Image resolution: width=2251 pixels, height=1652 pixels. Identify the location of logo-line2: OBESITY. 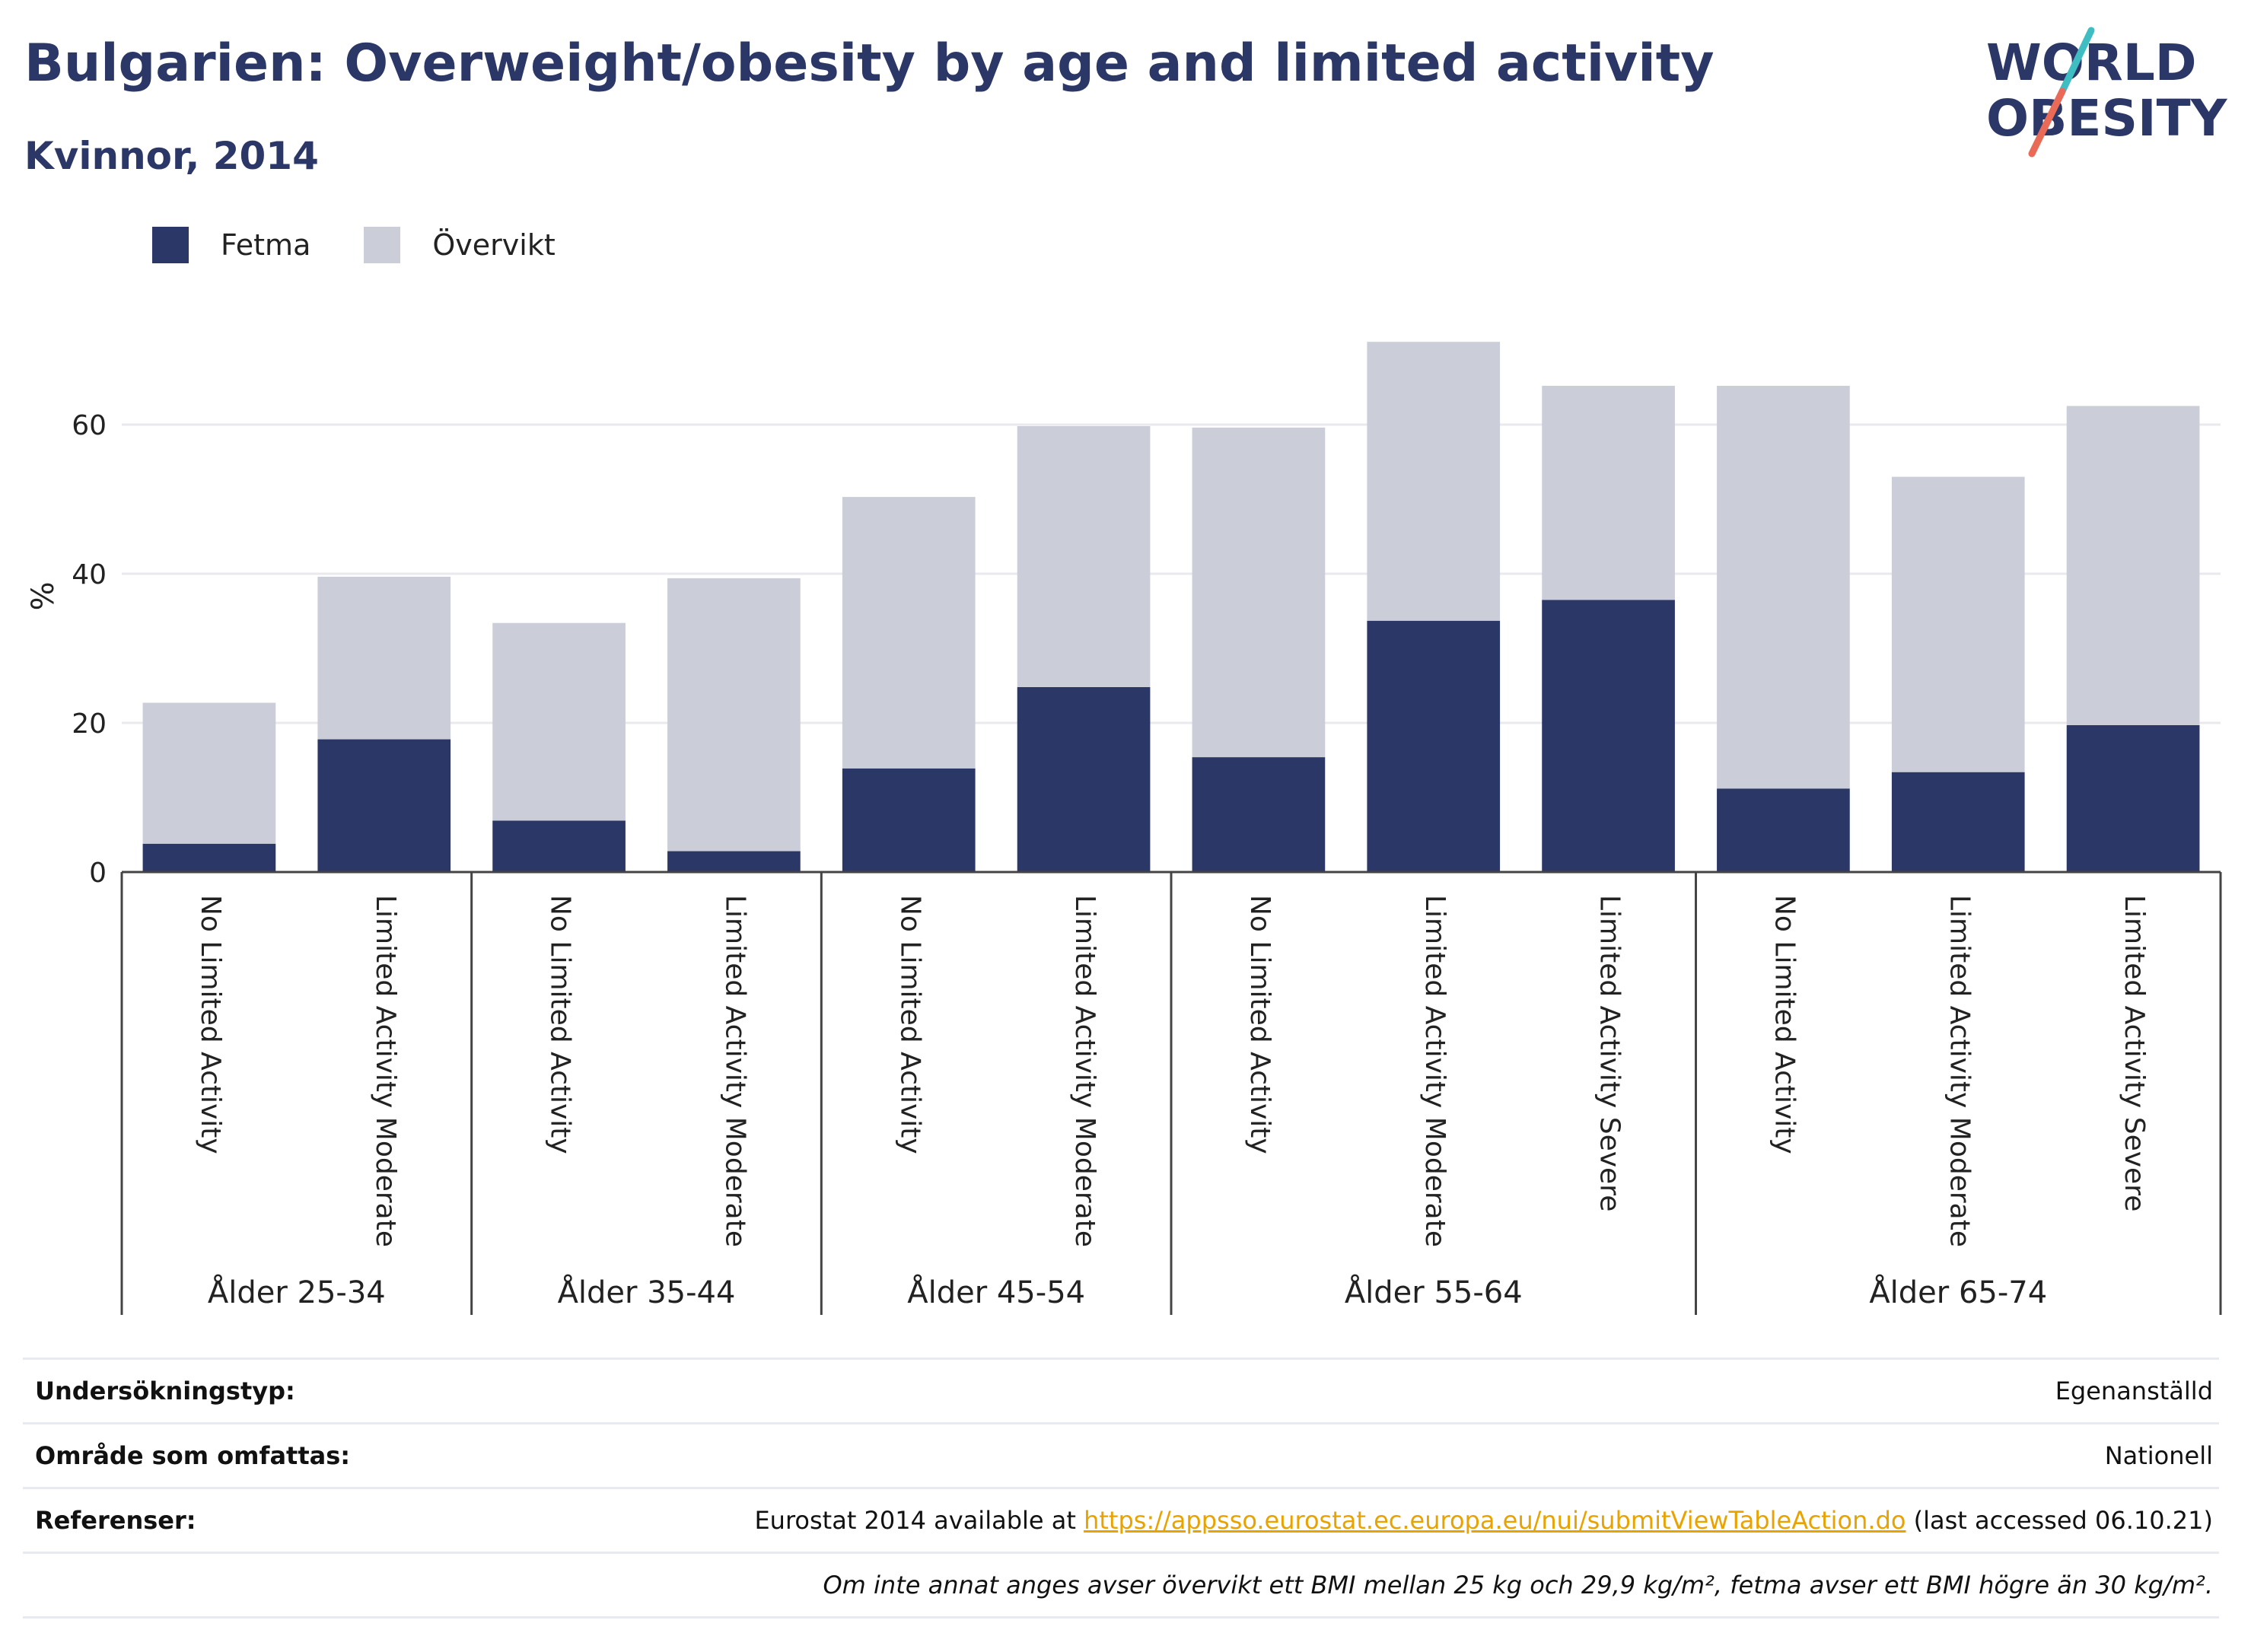
(2107, 118).